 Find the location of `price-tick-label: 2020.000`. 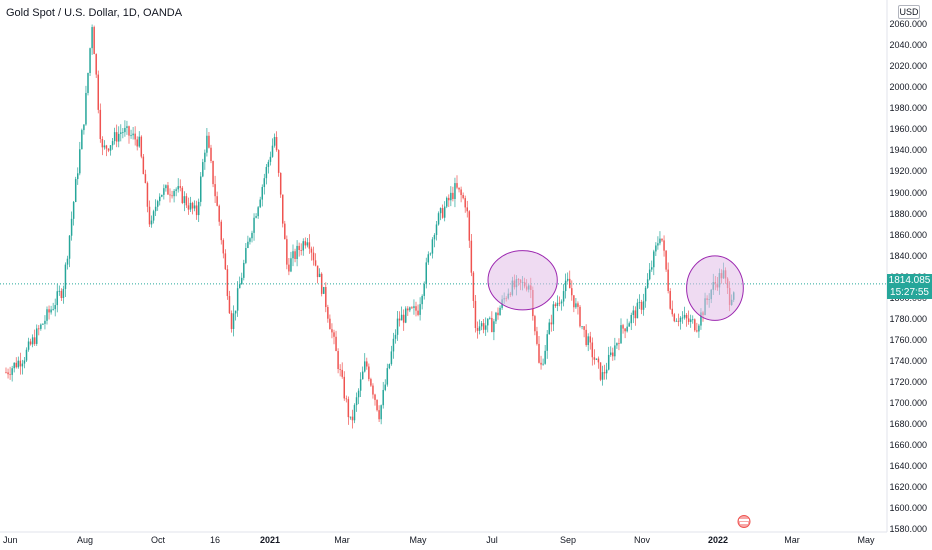

price-tick-label: 2020.000 is located at coordinates (908, 66).